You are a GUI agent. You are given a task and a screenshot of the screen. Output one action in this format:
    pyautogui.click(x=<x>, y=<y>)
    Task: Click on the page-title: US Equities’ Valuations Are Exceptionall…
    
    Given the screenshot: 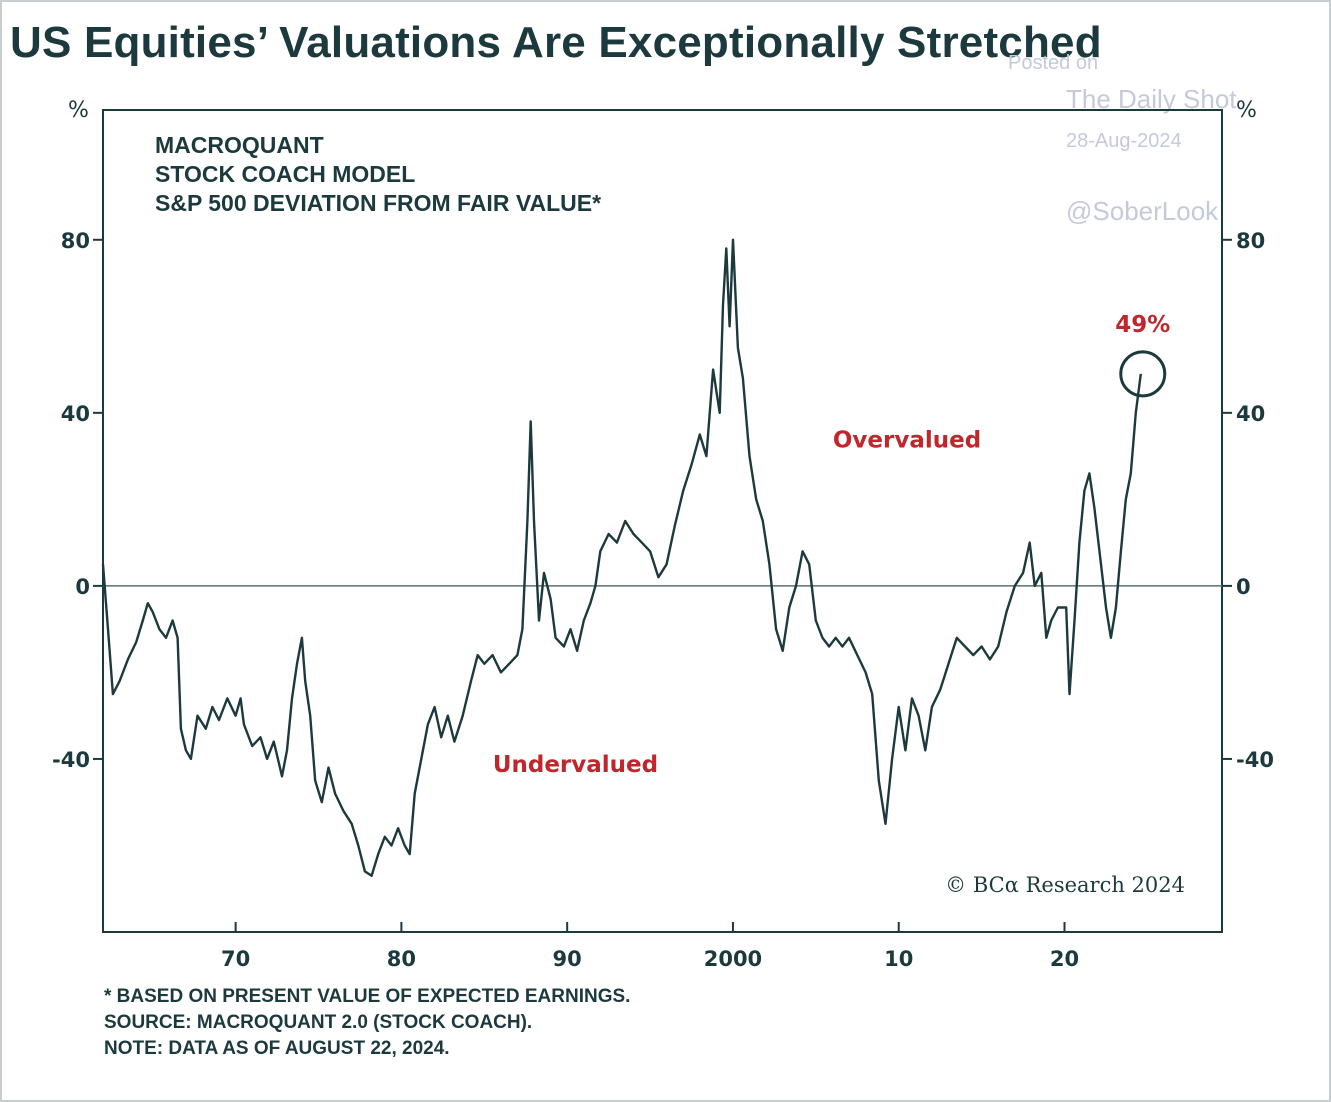 What is the action you would take?
    pyautogui.click(x=556, y=42)
    